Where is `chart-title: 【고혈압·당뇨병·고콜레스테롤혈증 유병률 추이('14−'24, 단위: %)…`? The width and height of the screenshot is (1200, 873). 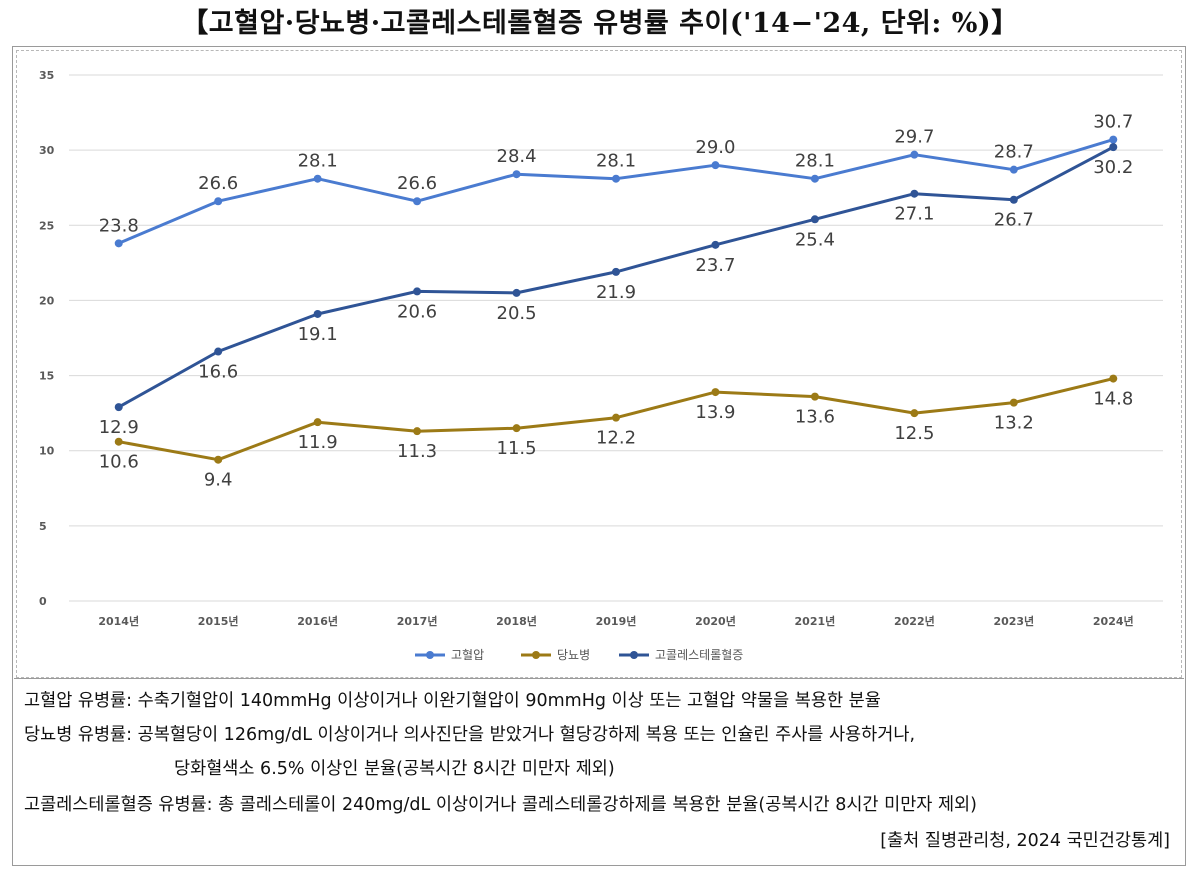 chart-title: 【고혈압·당뇨병·고콜레스테롤혈증 유병률 추이('14−'24, 단위: %)… is located at coordinates (600, 23).